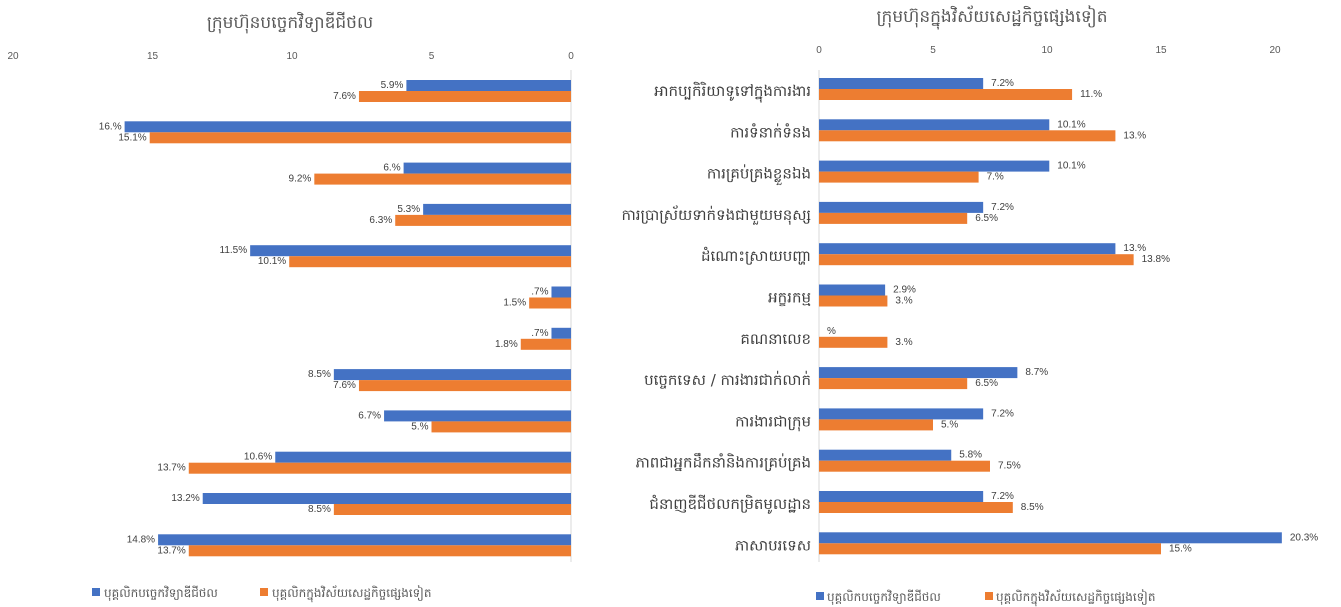  What do you see at coordinates (234, 250) in the screenshot?
I see `left-data-label: 11.5%` at bounding box center [234, 250].